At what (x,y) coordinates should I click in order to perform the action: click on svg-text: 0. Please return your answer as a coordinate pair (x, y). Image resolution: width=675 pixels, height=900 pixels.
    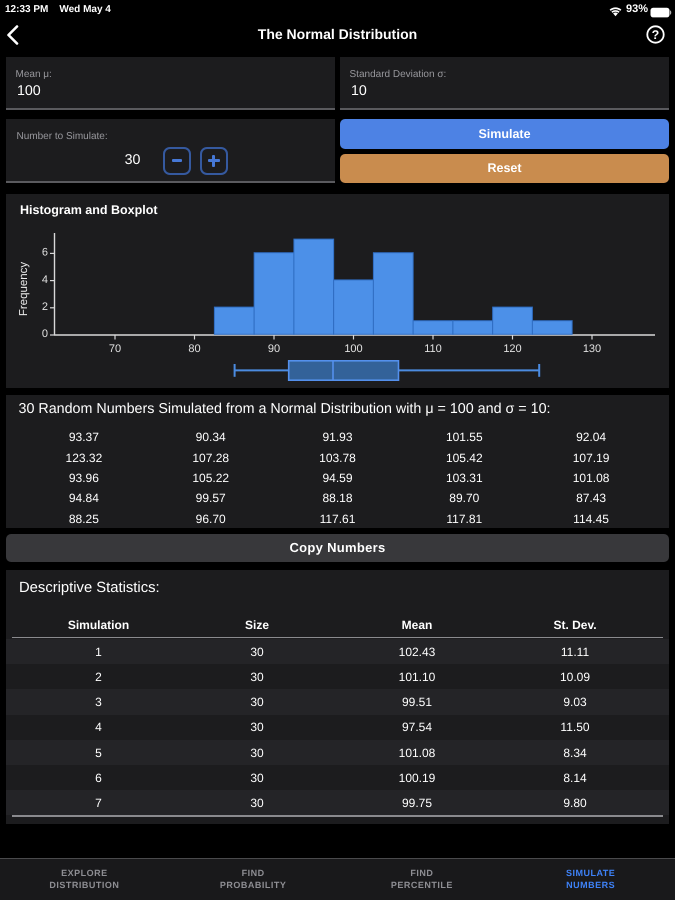
    Looking at the image, I should click on (45, 334).